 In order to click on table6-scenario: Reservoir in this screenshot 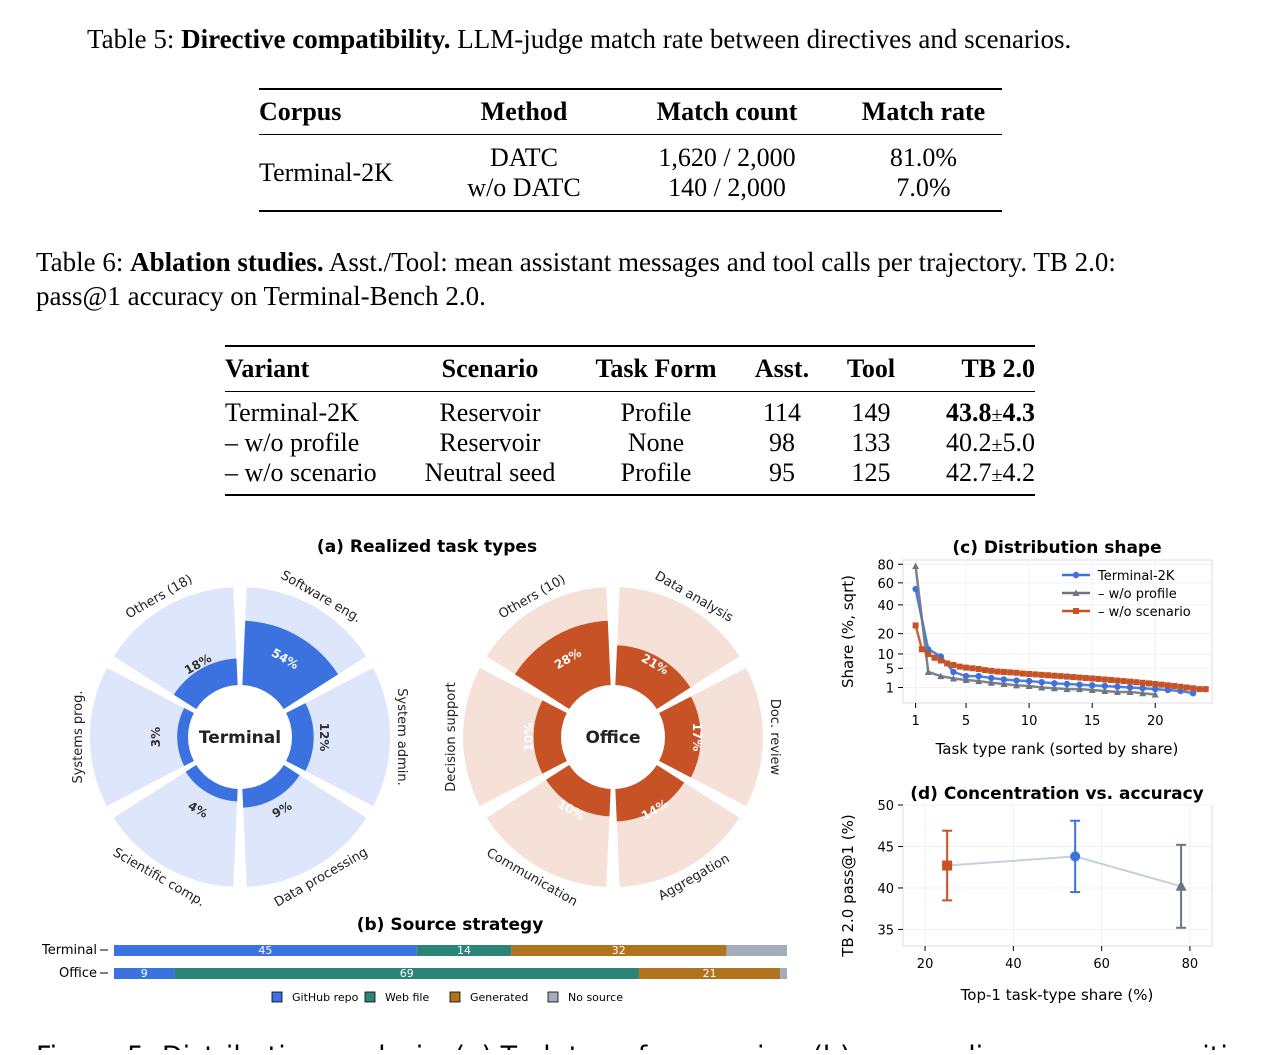, I will do `click(490, 442)`.